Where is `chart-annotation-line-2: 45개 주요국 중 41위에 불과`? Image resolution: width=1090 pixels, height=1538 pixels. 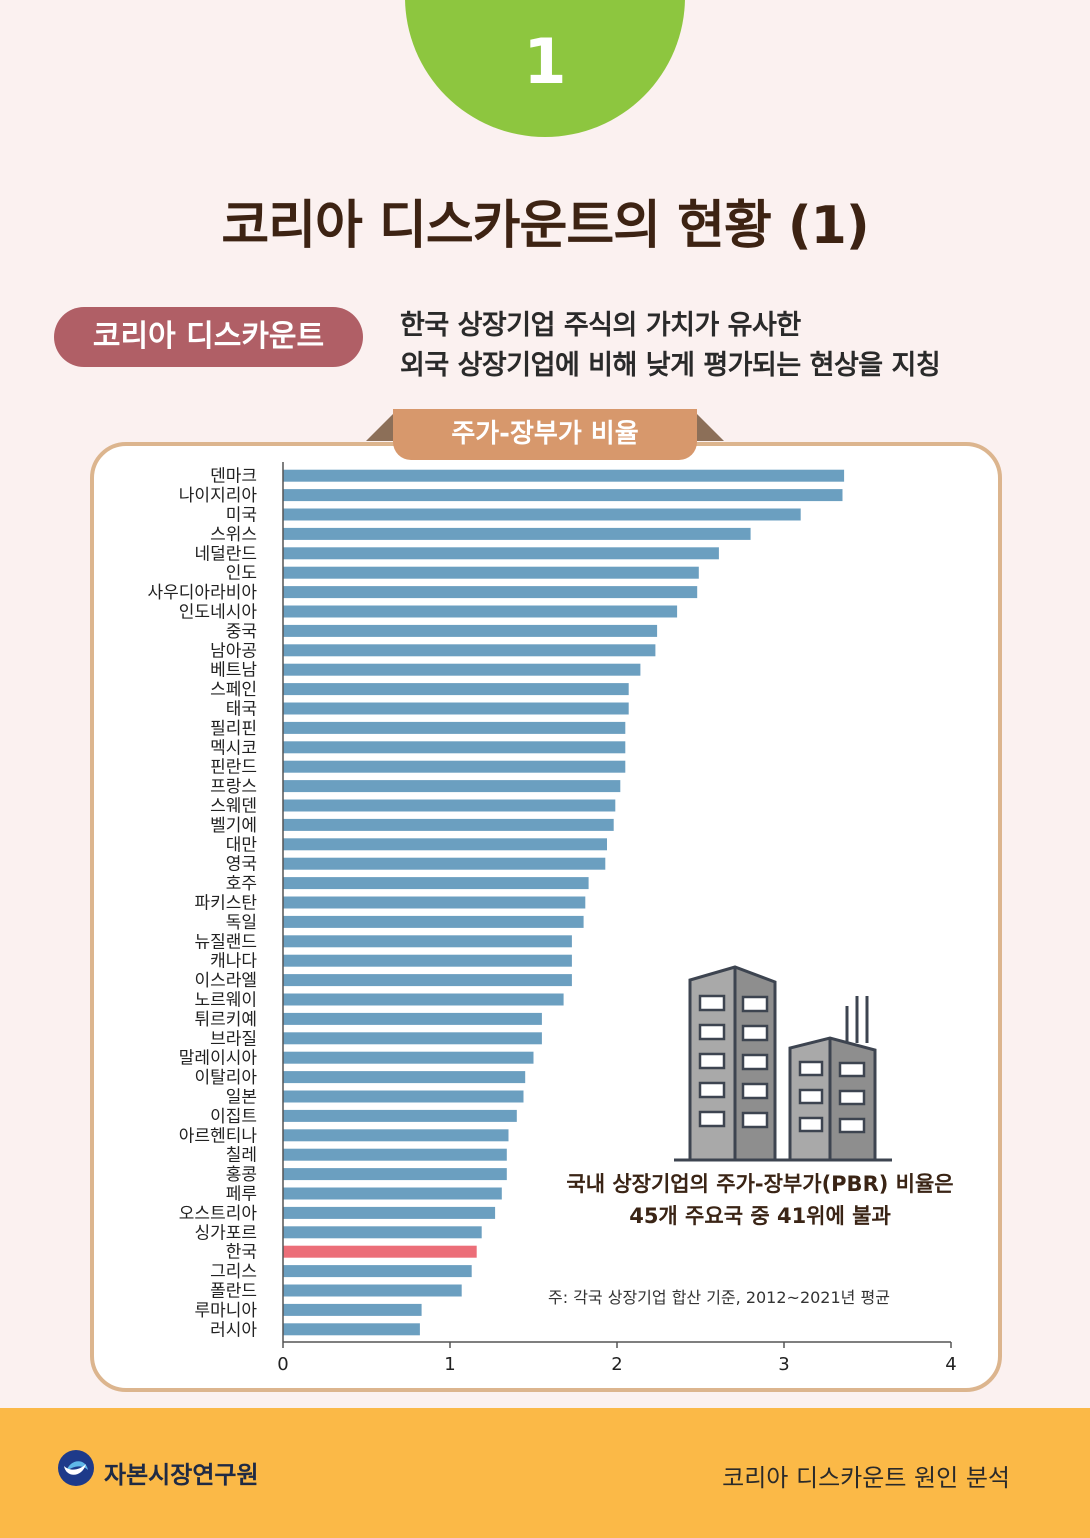
chart-annotation-line-2: 45개 주요국 중 41위에 불과 is located at coordinates (760, 1216).